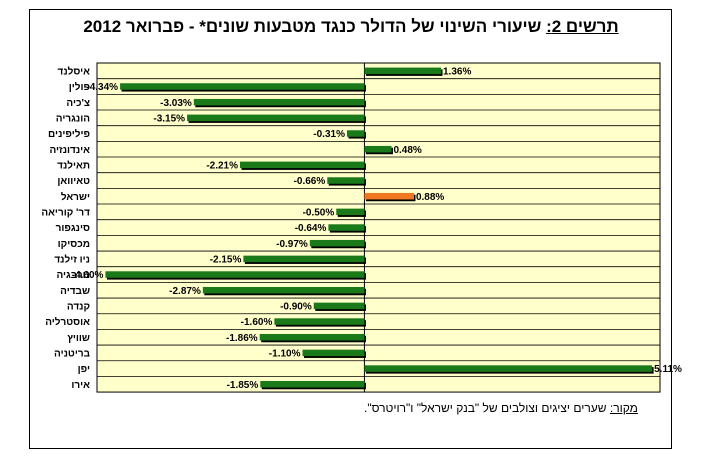  What do you see at coordinates (78, 306) in the screenshot?
I see `category-label: קנדה` at bounding box center [78, 306].